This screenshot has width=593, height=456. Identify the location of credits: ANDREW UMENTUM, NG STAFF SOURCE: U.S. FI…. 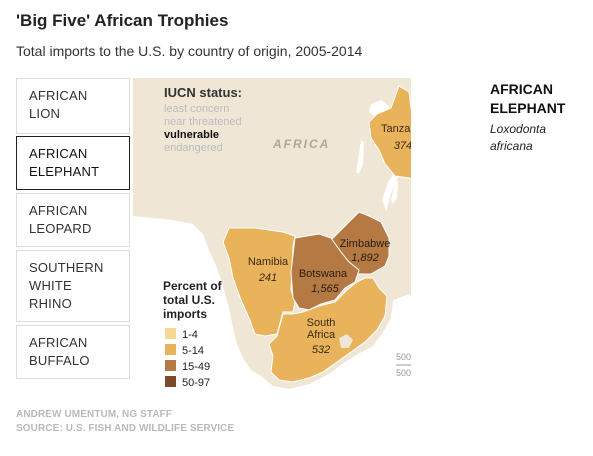
(125, 422).